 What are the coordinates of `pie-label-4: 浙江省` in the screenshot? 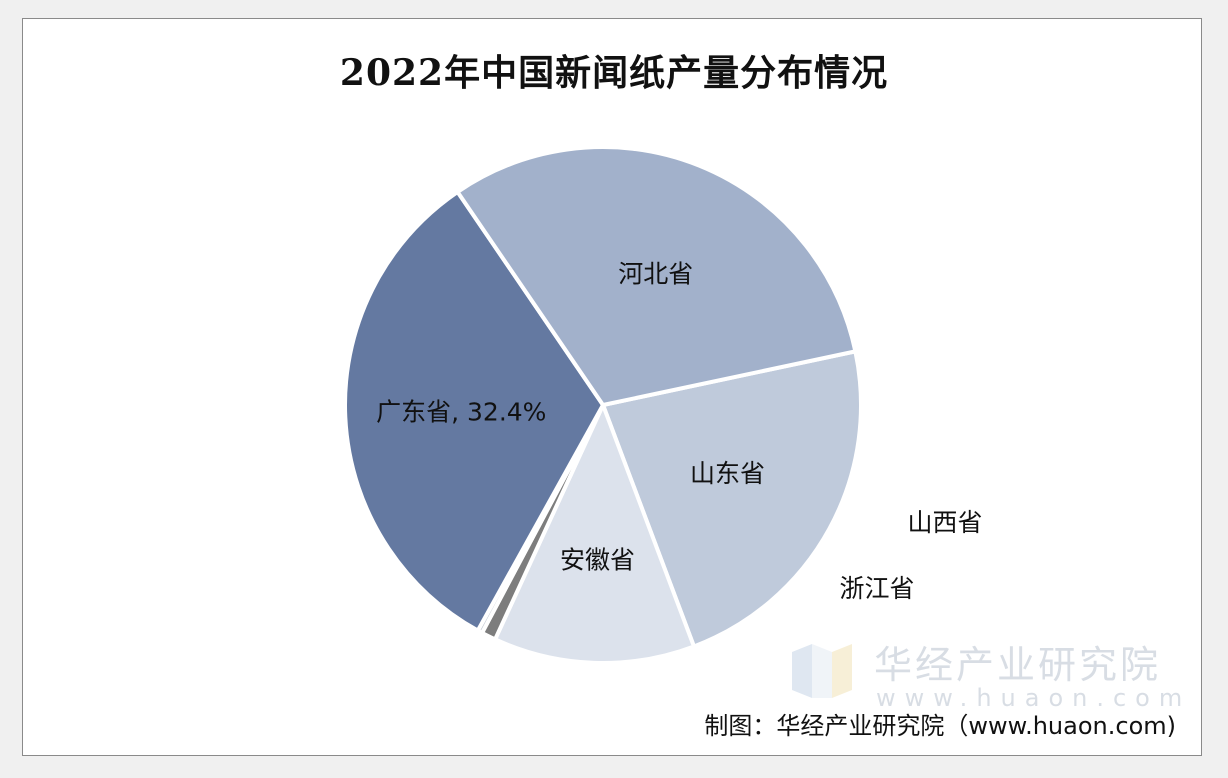 It's located at (876, 588).